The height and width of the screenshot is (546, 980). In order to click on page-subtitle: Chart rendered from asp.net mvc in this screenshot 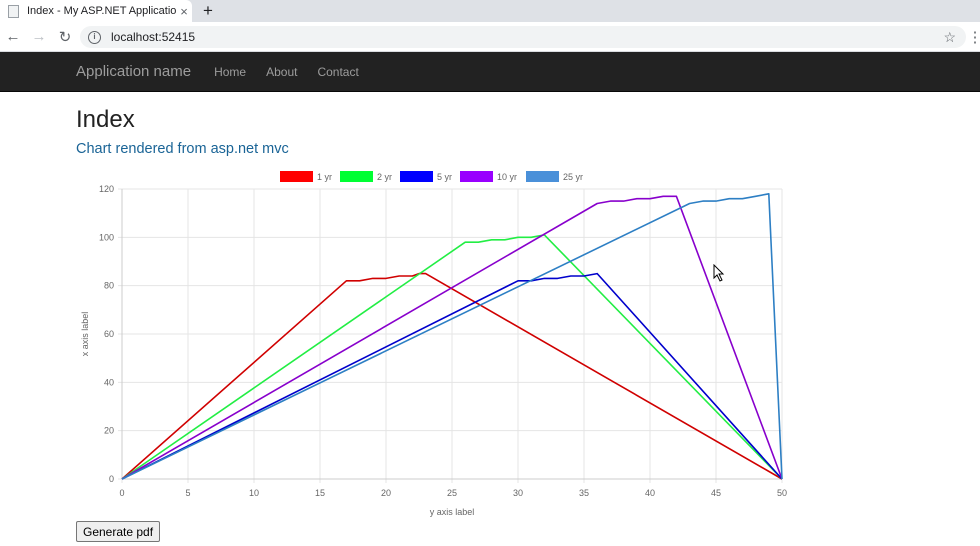, I will do `click(182, 149)`.